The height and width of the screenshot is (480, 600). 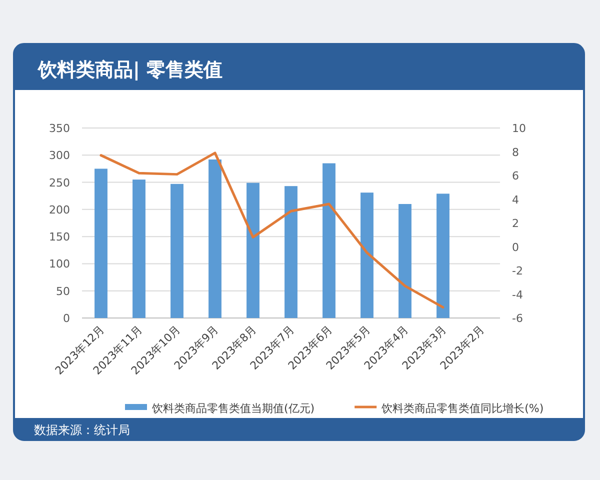 I want to click on y2-tick-label: 2, so click(x=515, y=223).